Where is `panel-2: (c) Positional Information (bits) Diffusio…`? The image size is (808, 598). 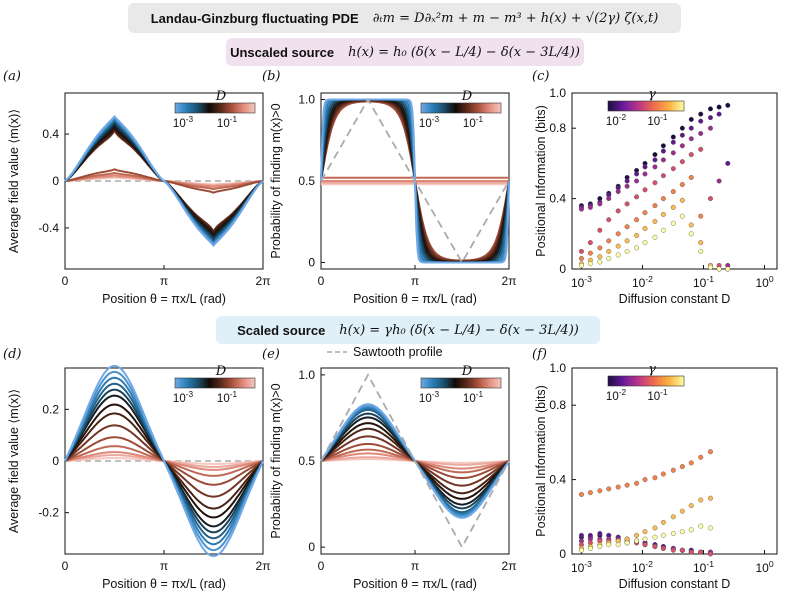
panel-2: (c) Positional Information (bits) Diffusio… is located at coordinates (655, 187).